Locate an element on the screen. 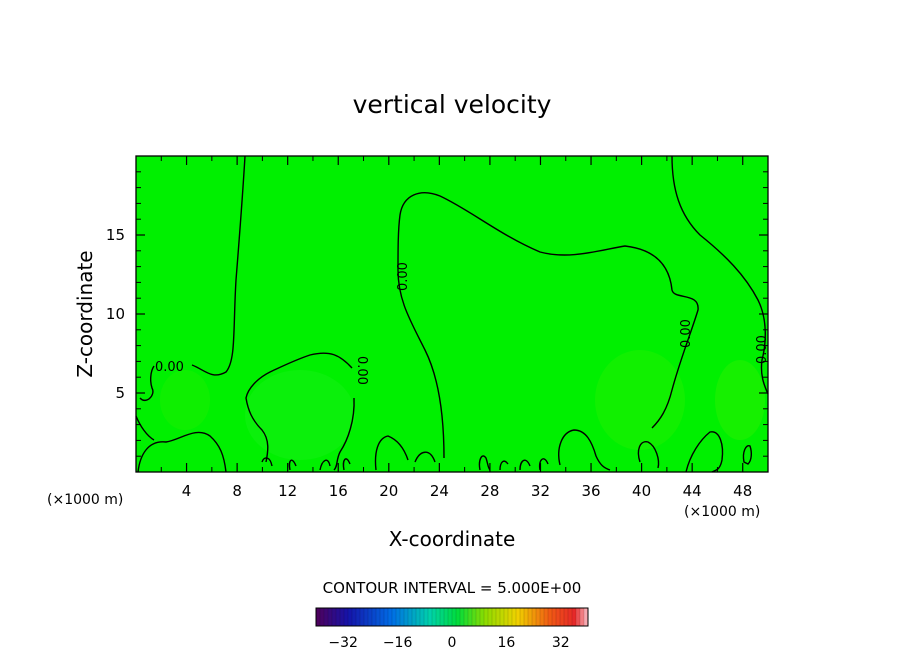 This screenshot has height=654, width=904. x-tick-label: 8 is located at coordinates (237, 491).